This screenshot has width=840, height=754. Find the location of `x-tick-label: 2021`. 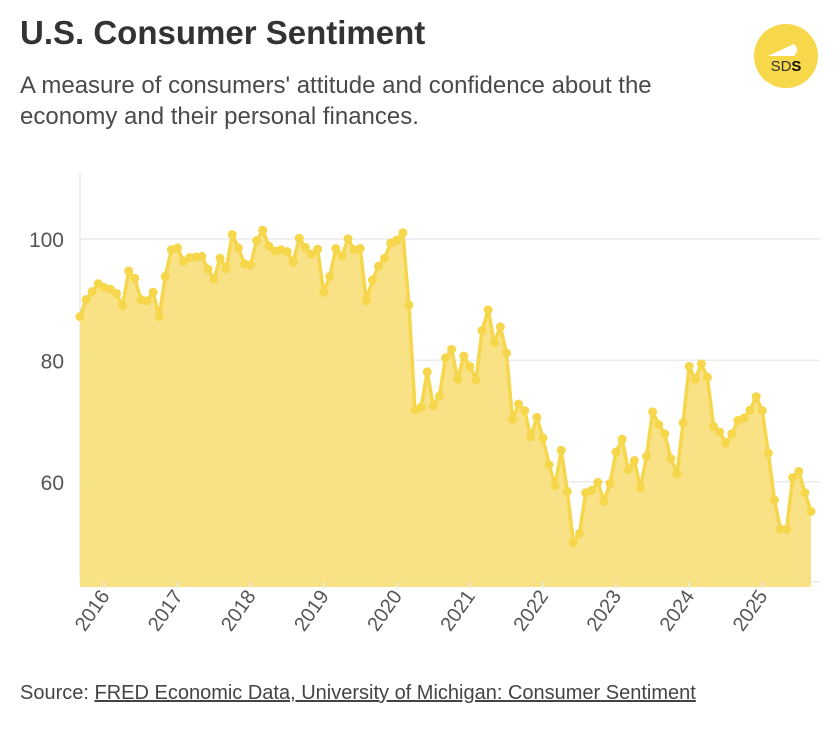

x-tick-label: 2021 is located at coordinates (458, 610).